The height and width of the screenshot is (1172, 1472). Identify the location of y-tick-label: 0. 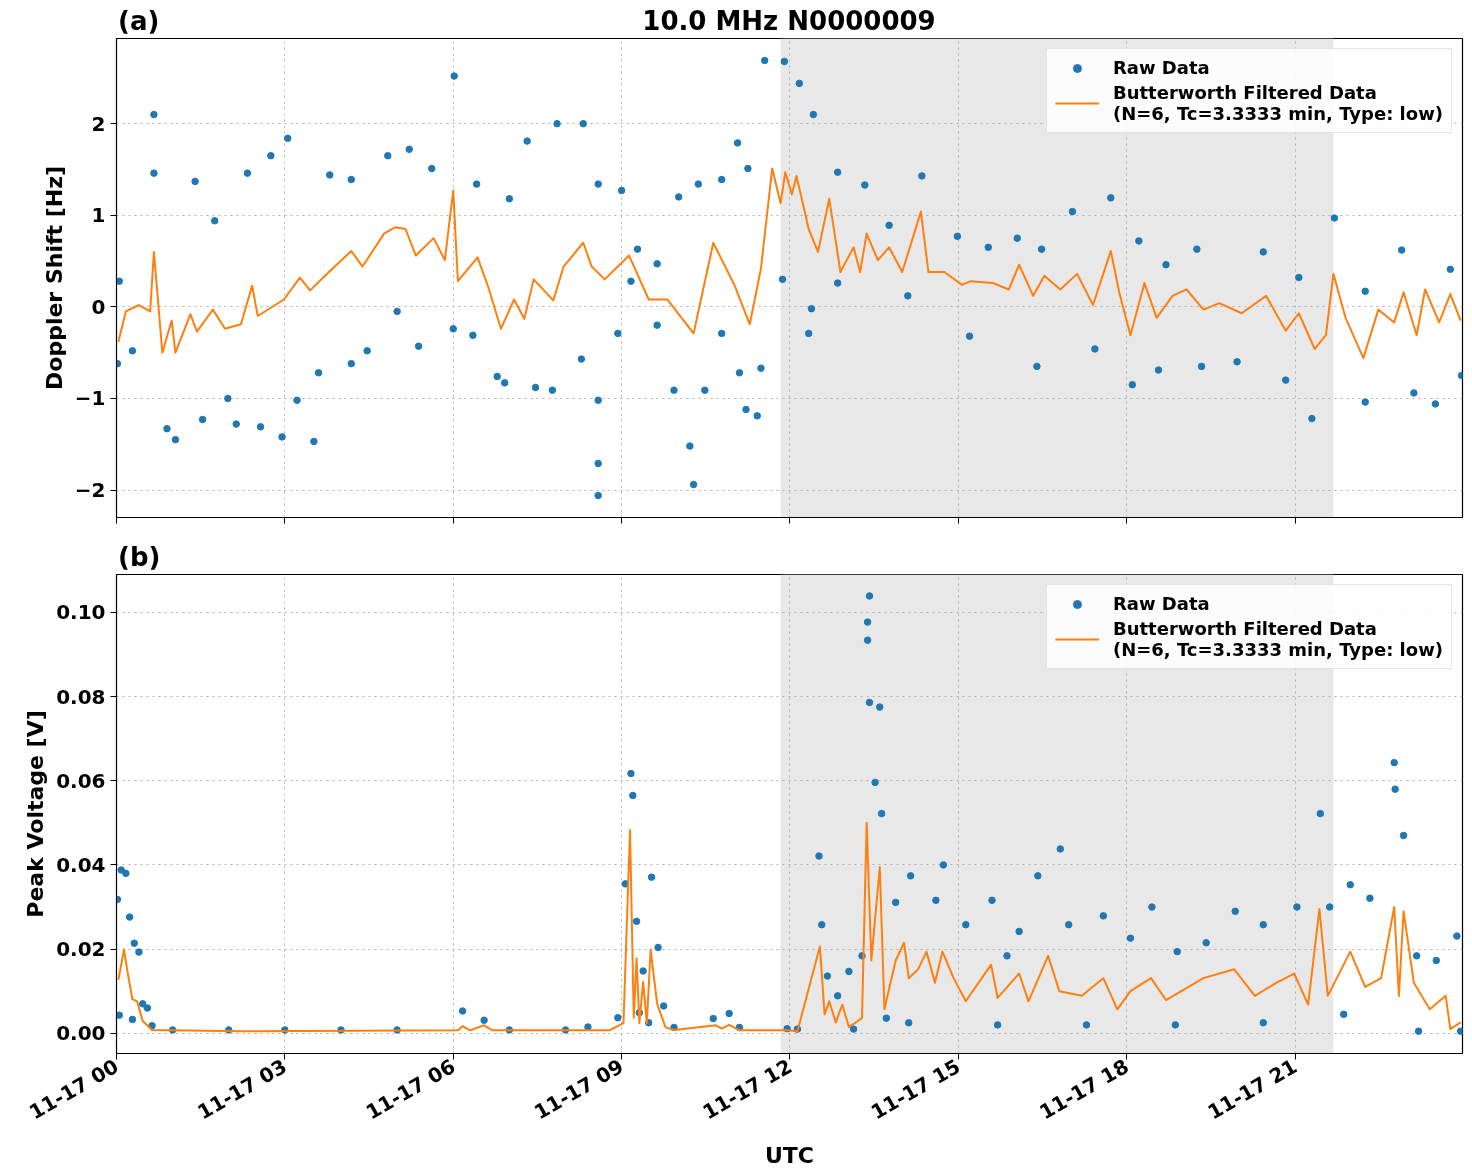
(98, 306).